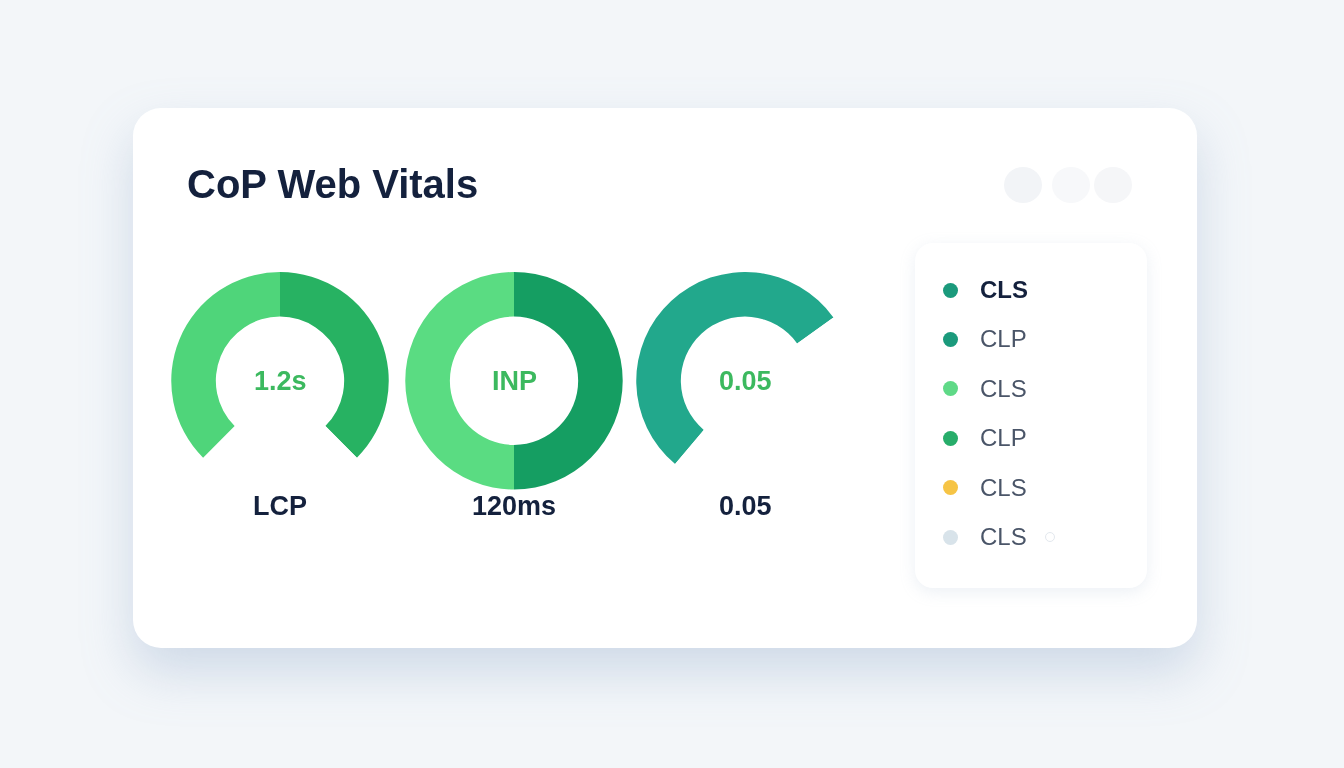 The image size is (1344, 768). Describe the element at coordinates (515, 381) in the screenshot. I see `text: INP` at that location.